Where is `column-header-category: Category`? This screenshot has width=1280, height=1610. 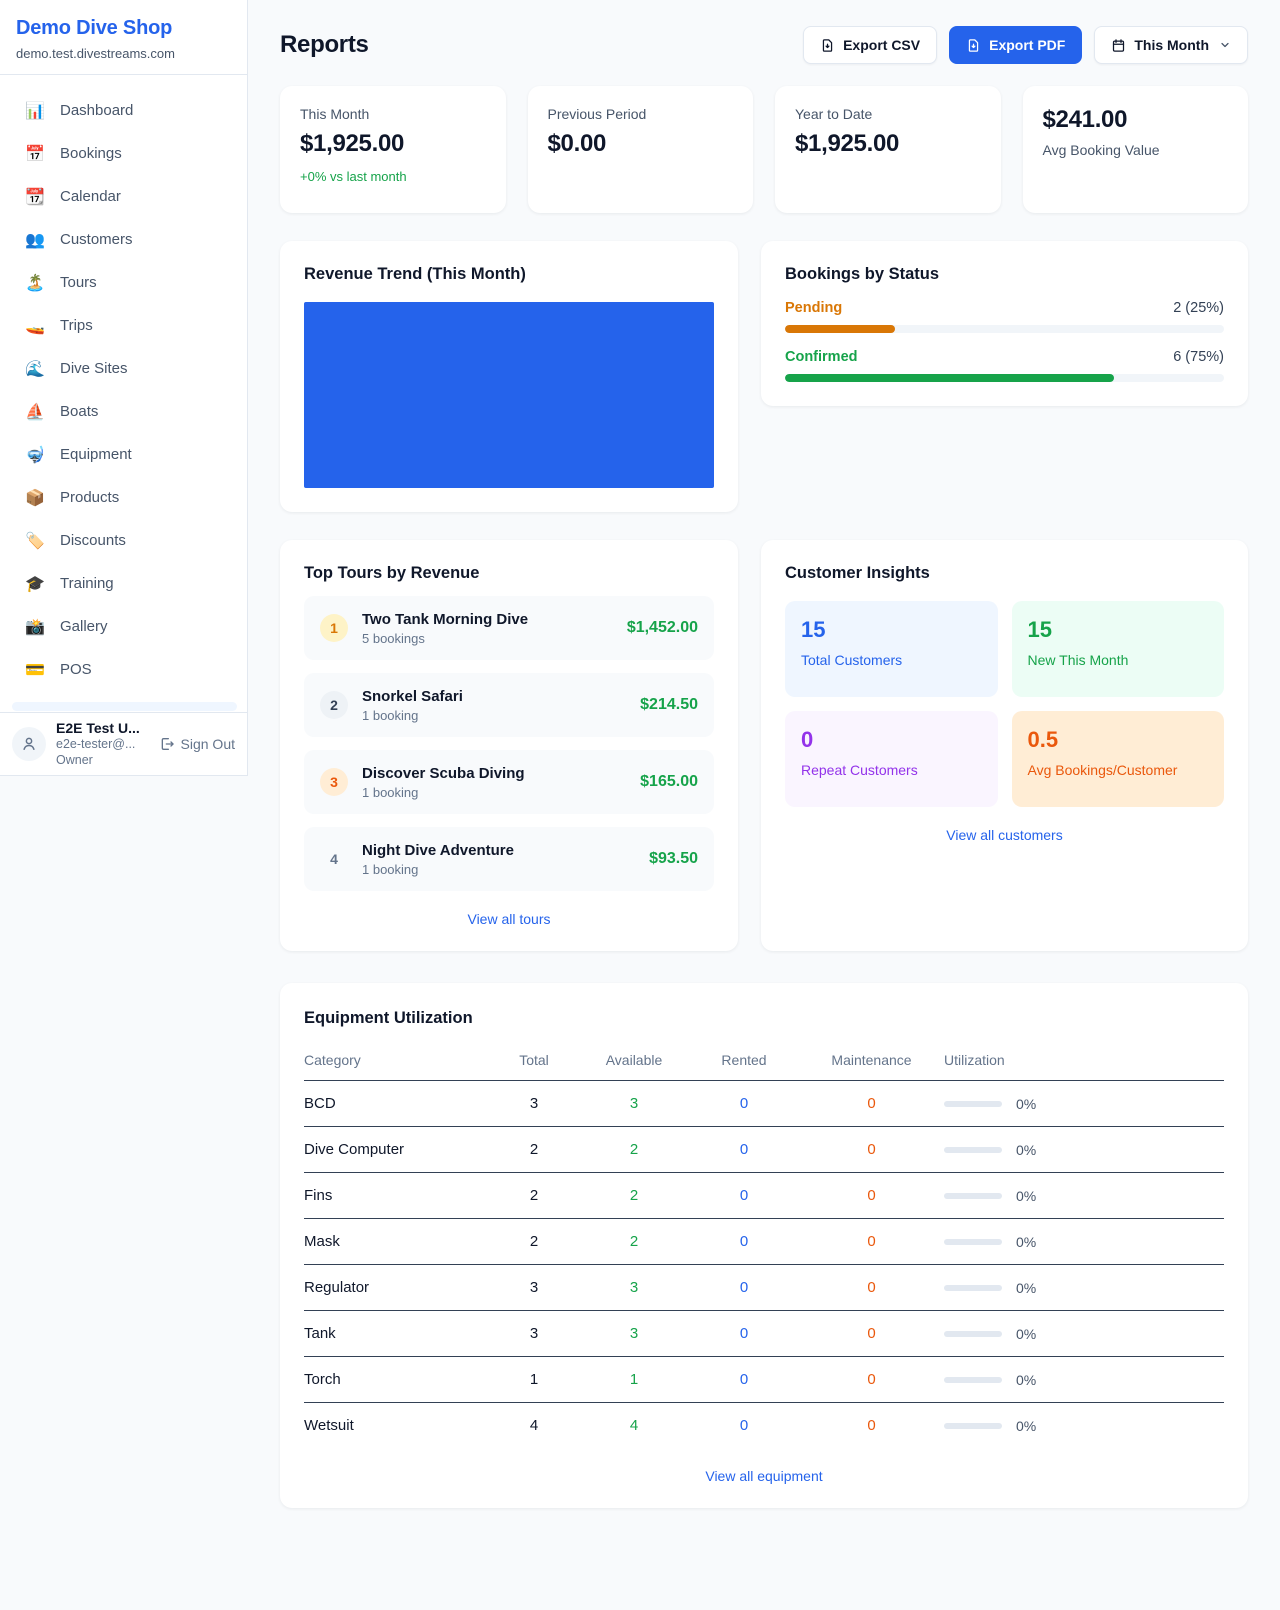
column-header-category: Category is located at coordinates (396, 1062).